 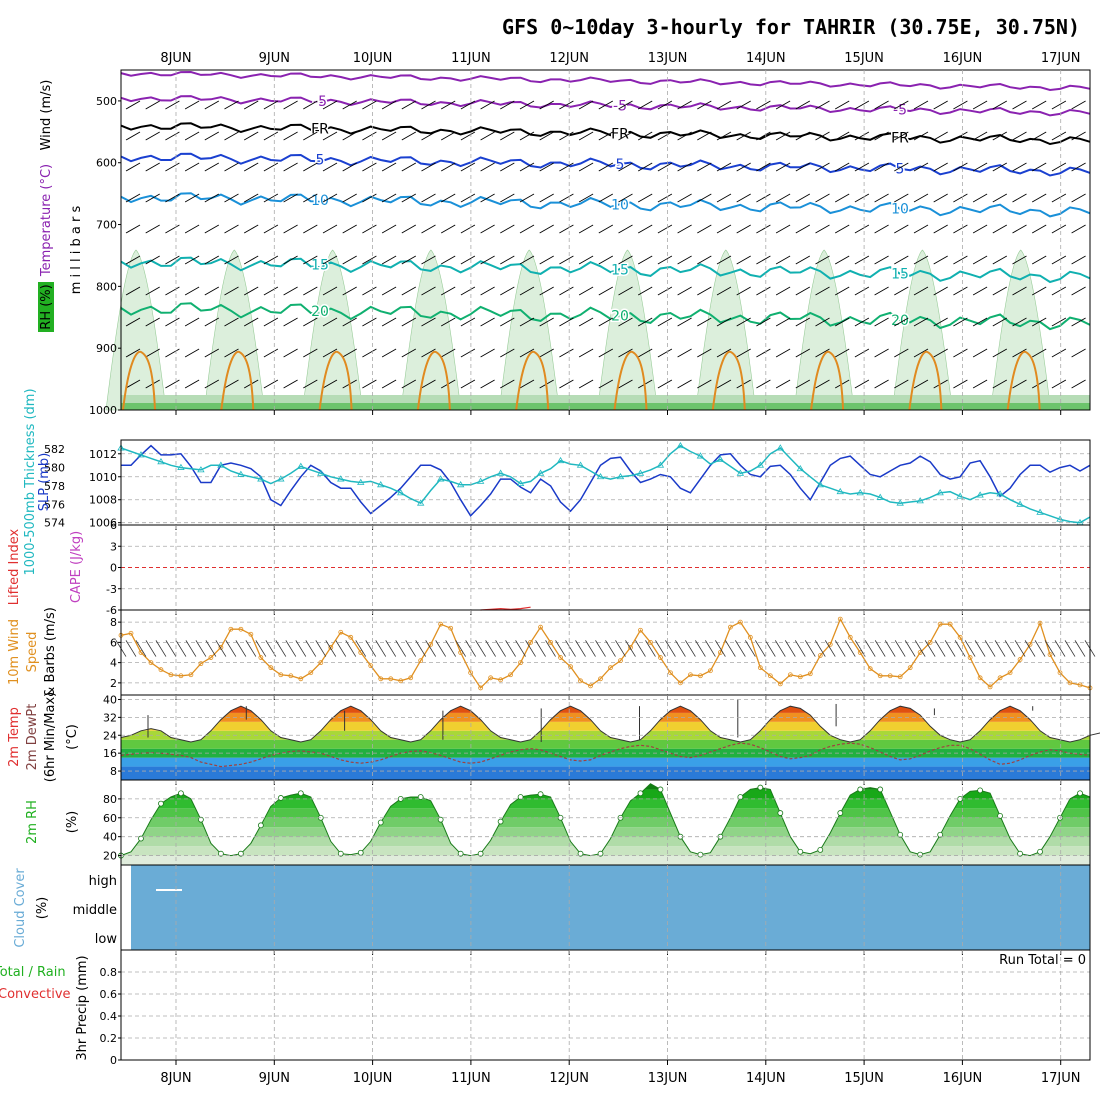 What do you see at coordinates (103, 454) in the screenshot?
I see `slp-tick: 1012` at bounding box center [103, 454].